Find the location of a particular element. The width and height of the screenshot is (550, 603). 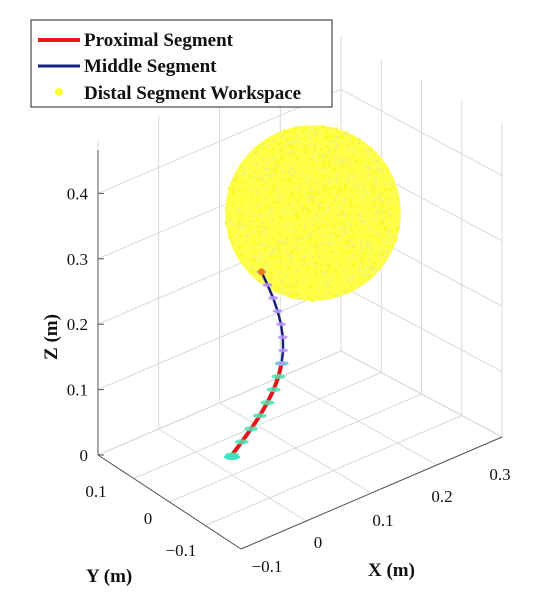

grid-line-floor is located at coordinates (333, 470).